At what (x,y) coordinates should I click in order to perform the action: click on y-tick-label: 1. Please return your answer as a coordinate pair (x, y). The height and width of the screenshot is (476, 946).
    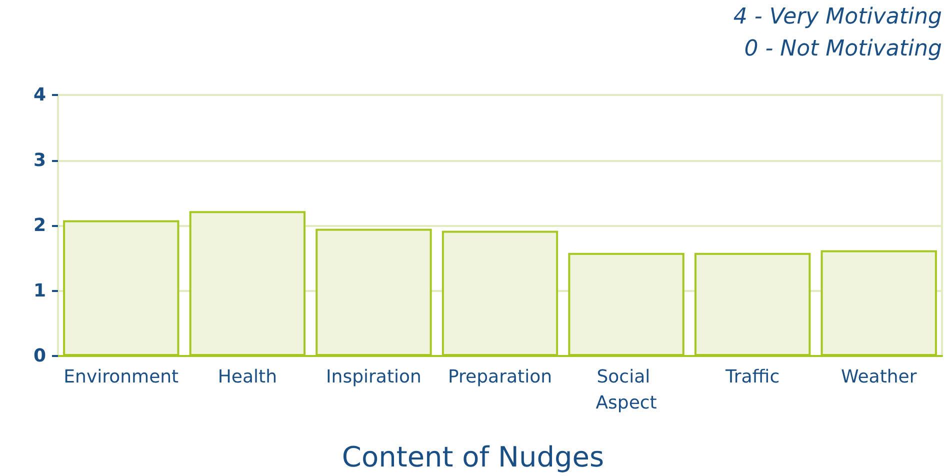
    Looking at the image, I should click on (39, 291).